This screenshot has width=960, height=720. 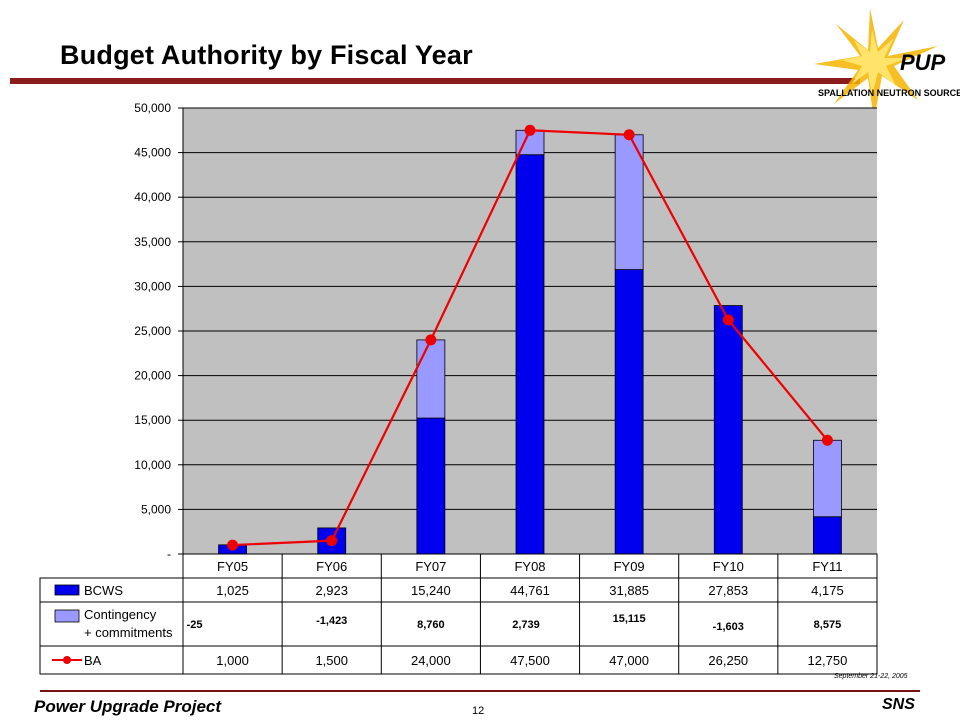 I want to click on starburst-icon, so click(x=876, y=64).